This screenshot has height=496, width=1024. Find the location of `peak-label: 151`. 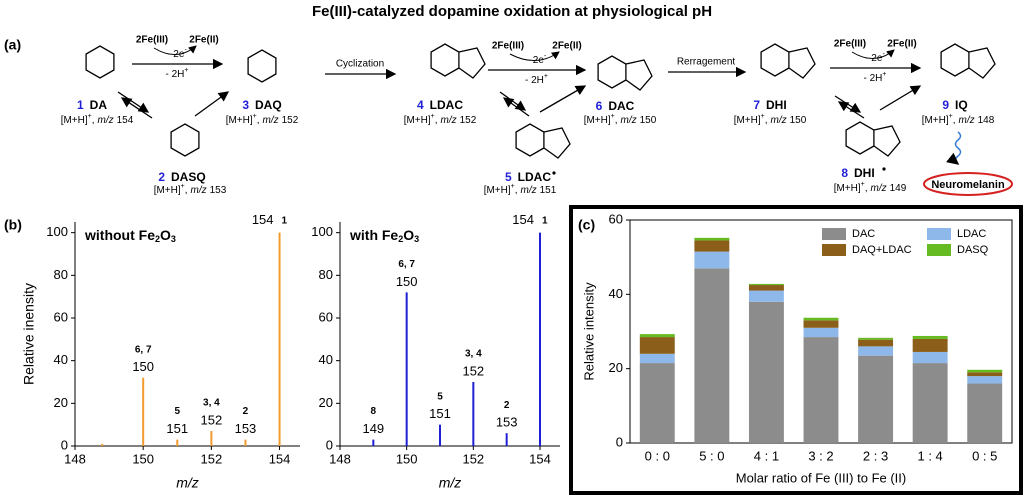

peak-label: 151 is located at coordinates (440, 413).